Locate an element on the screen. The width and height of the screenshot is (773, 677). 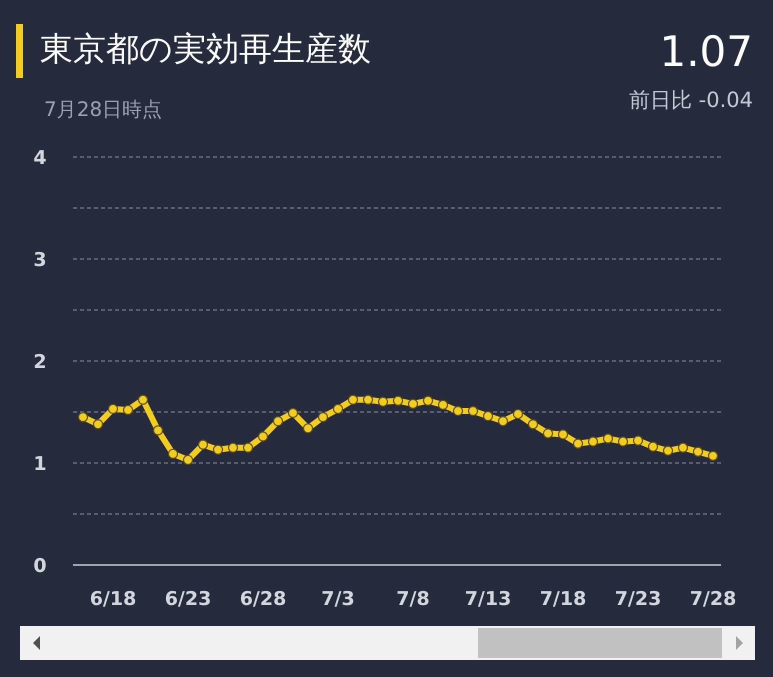
x-tick-label: 7/8 is located at coordinates (413, 599).